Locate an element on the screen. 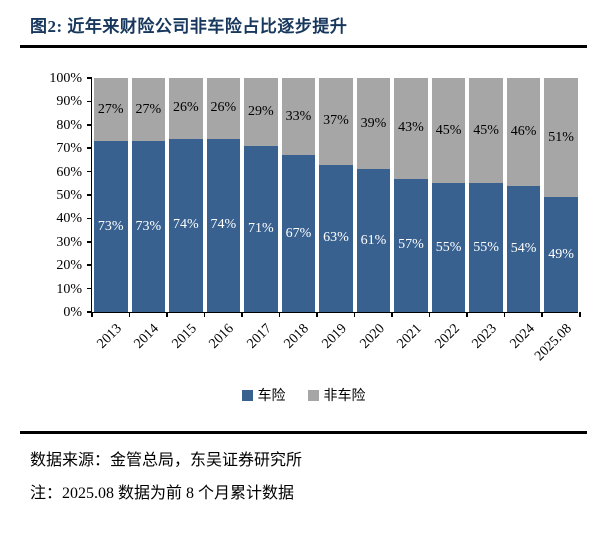 This screenshot has width=607, height=533. bar-value-label: 61% is located at coordinates (373, 240).